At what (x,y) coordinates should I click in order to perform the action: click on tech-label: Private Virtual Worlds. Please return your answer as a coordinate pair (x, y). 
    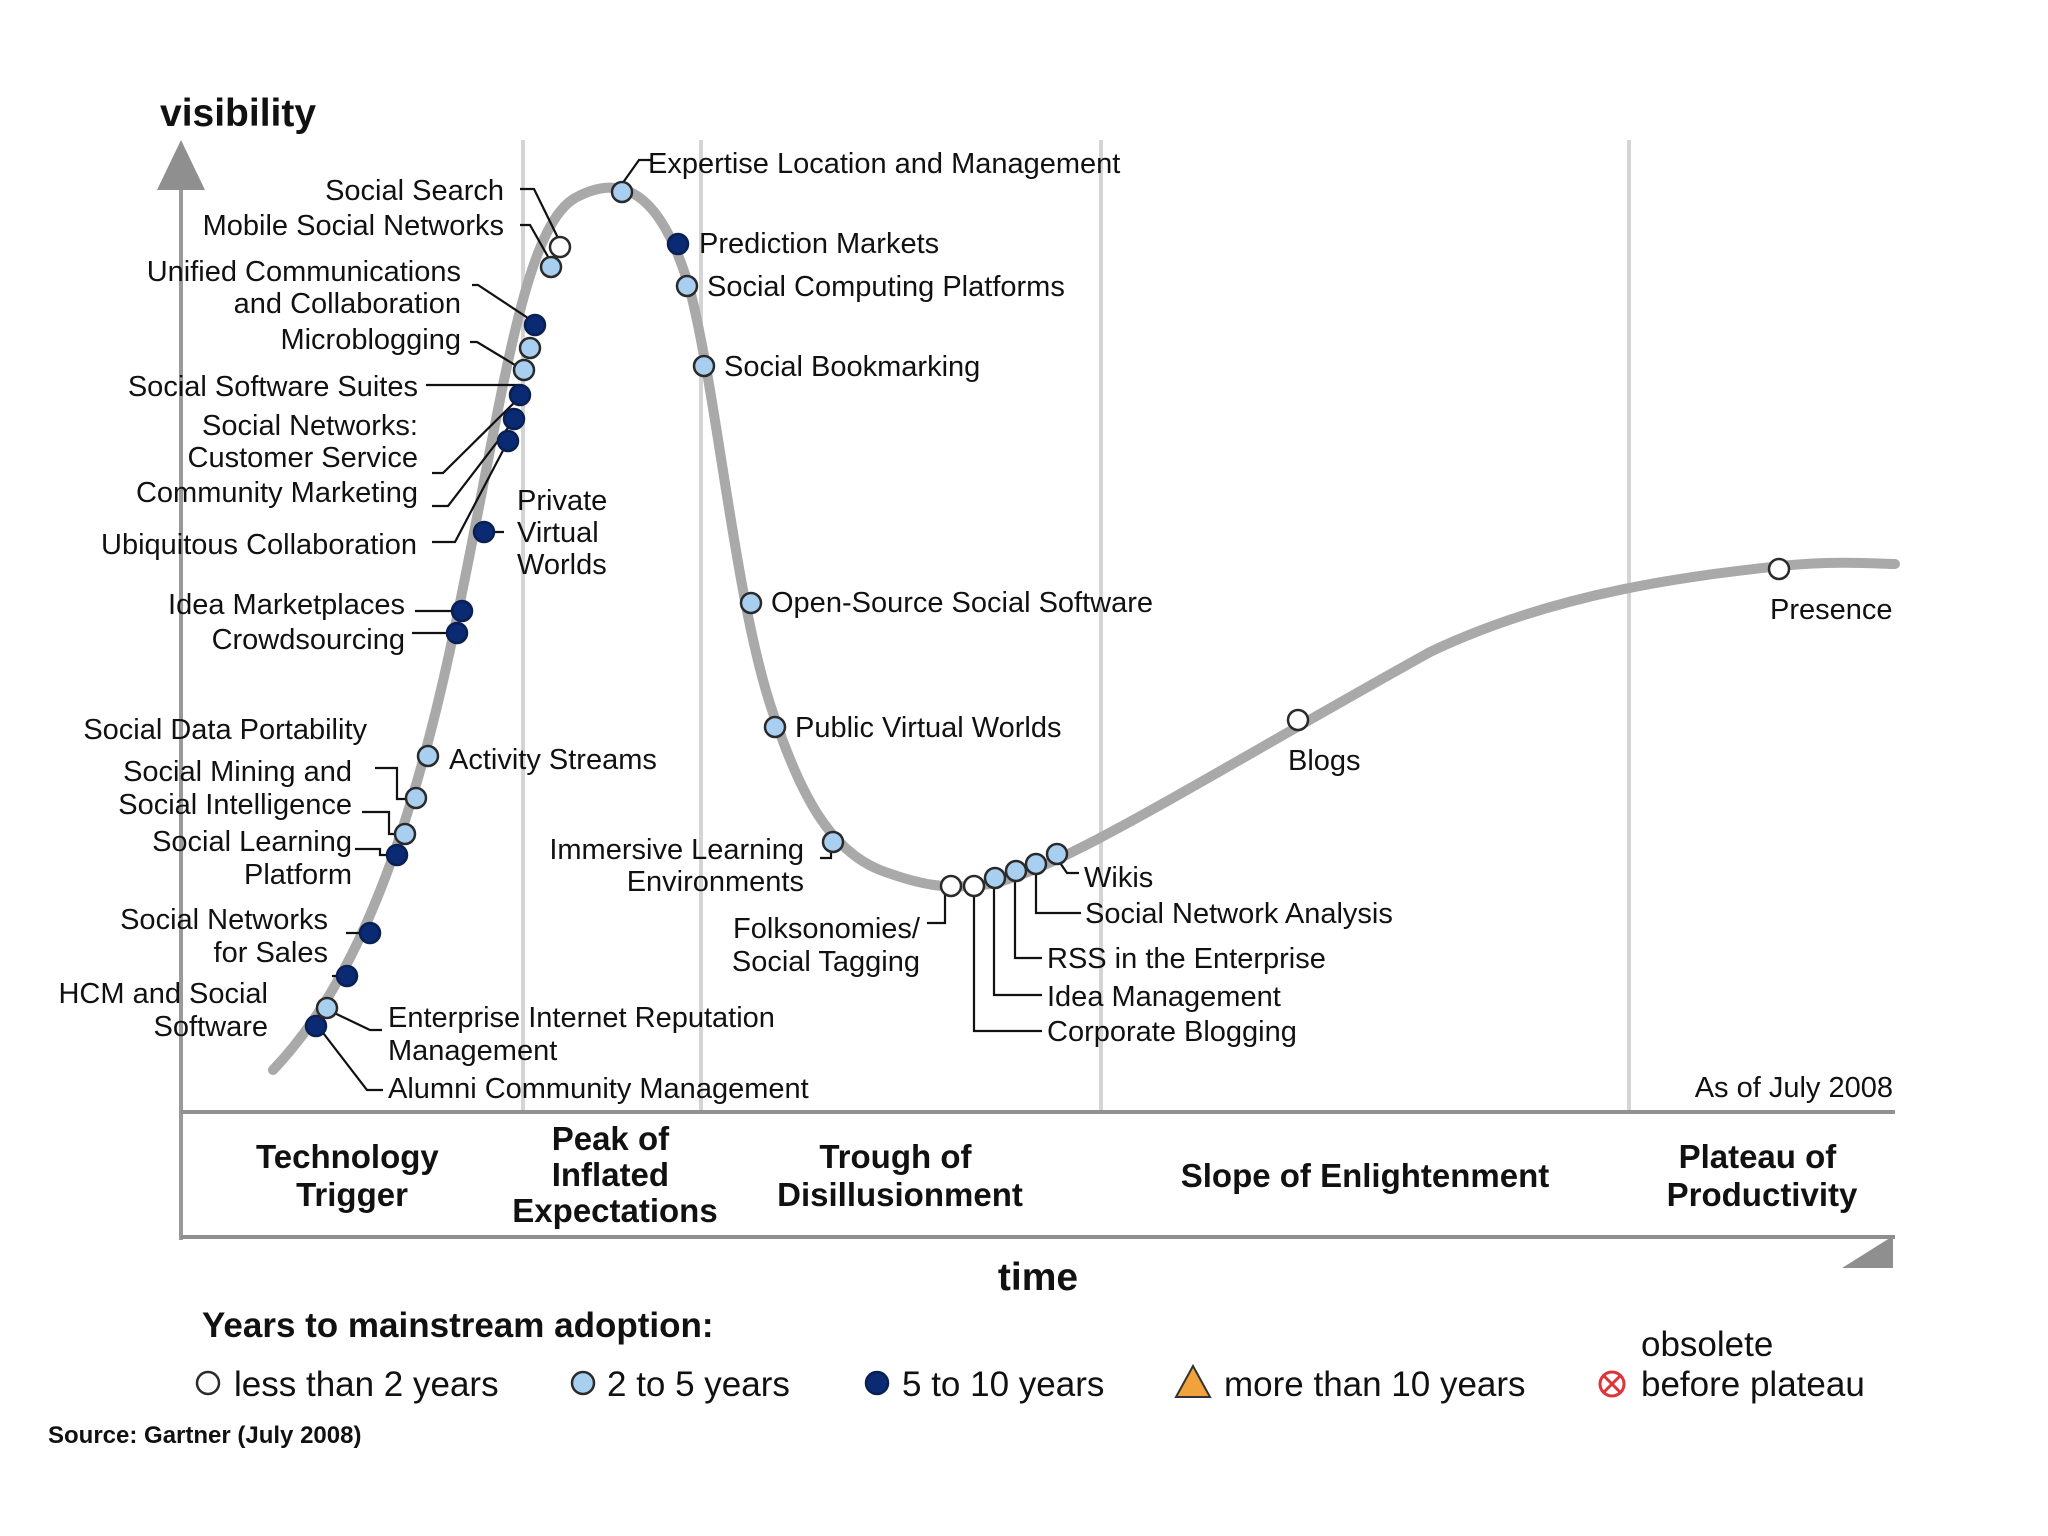
    Looking at the image, I should click on (562, 533).